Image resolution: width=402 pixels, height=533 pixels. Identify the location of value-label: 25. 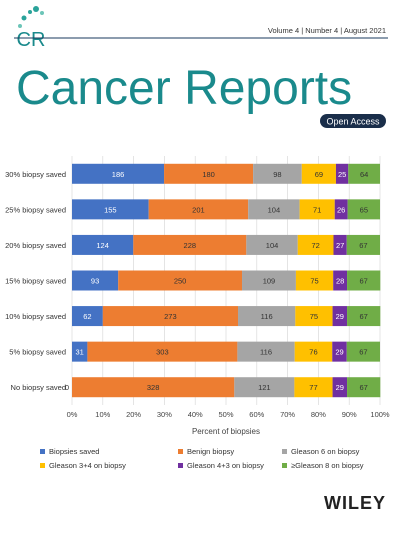
(342, 174).